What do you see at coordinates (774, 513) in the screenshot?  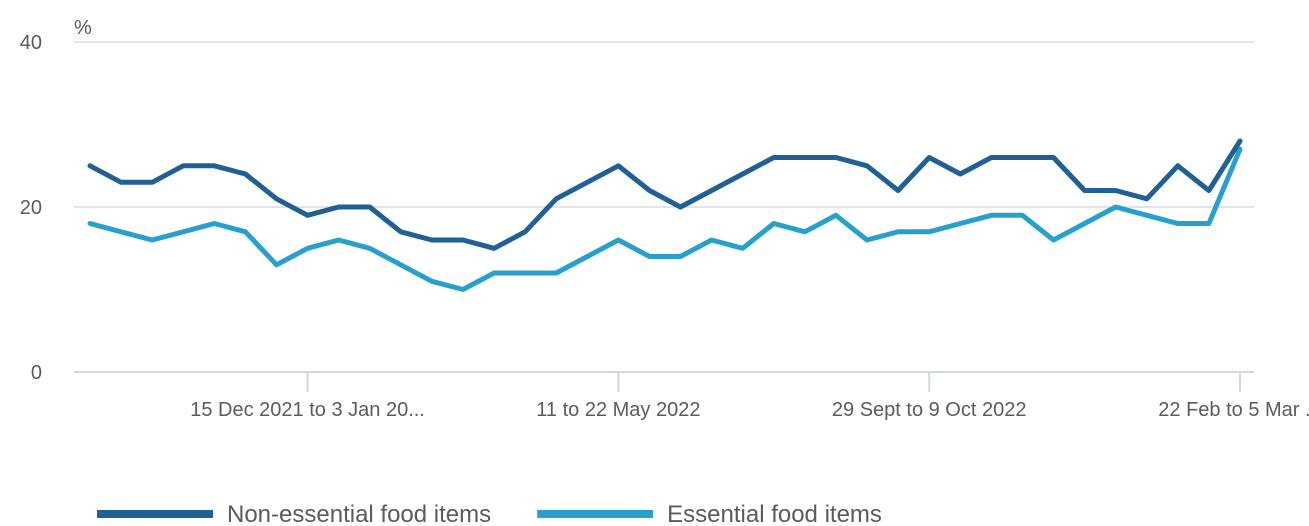 I see `legend-label: Essential food items` at bounding box center [774, 513].